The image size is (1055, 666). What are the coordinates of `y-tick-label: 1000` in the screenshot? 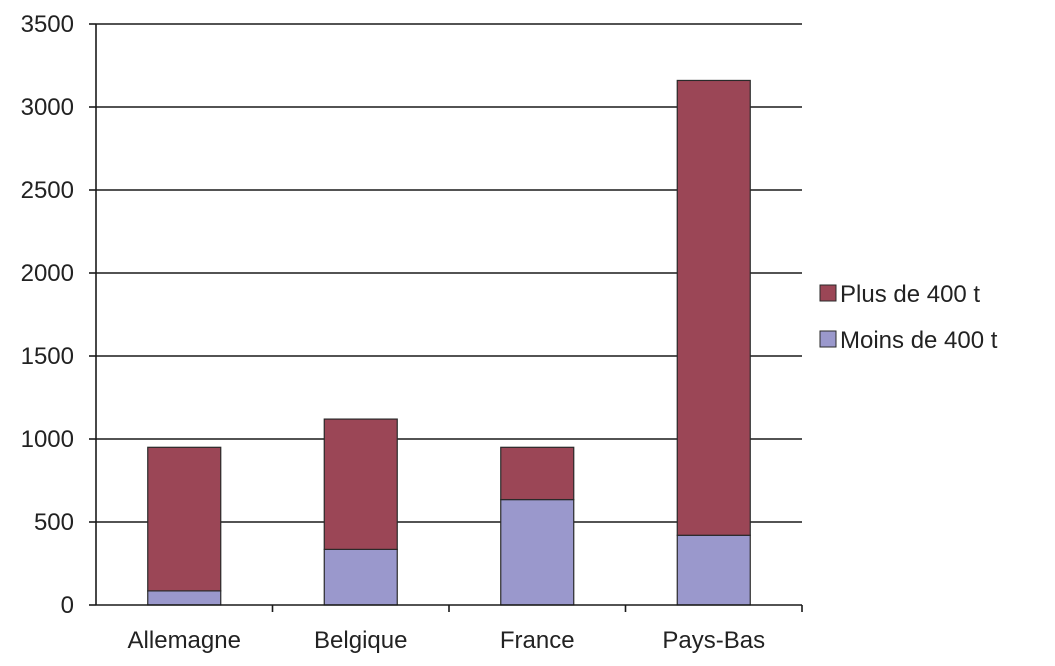 It's located at (47, 439).